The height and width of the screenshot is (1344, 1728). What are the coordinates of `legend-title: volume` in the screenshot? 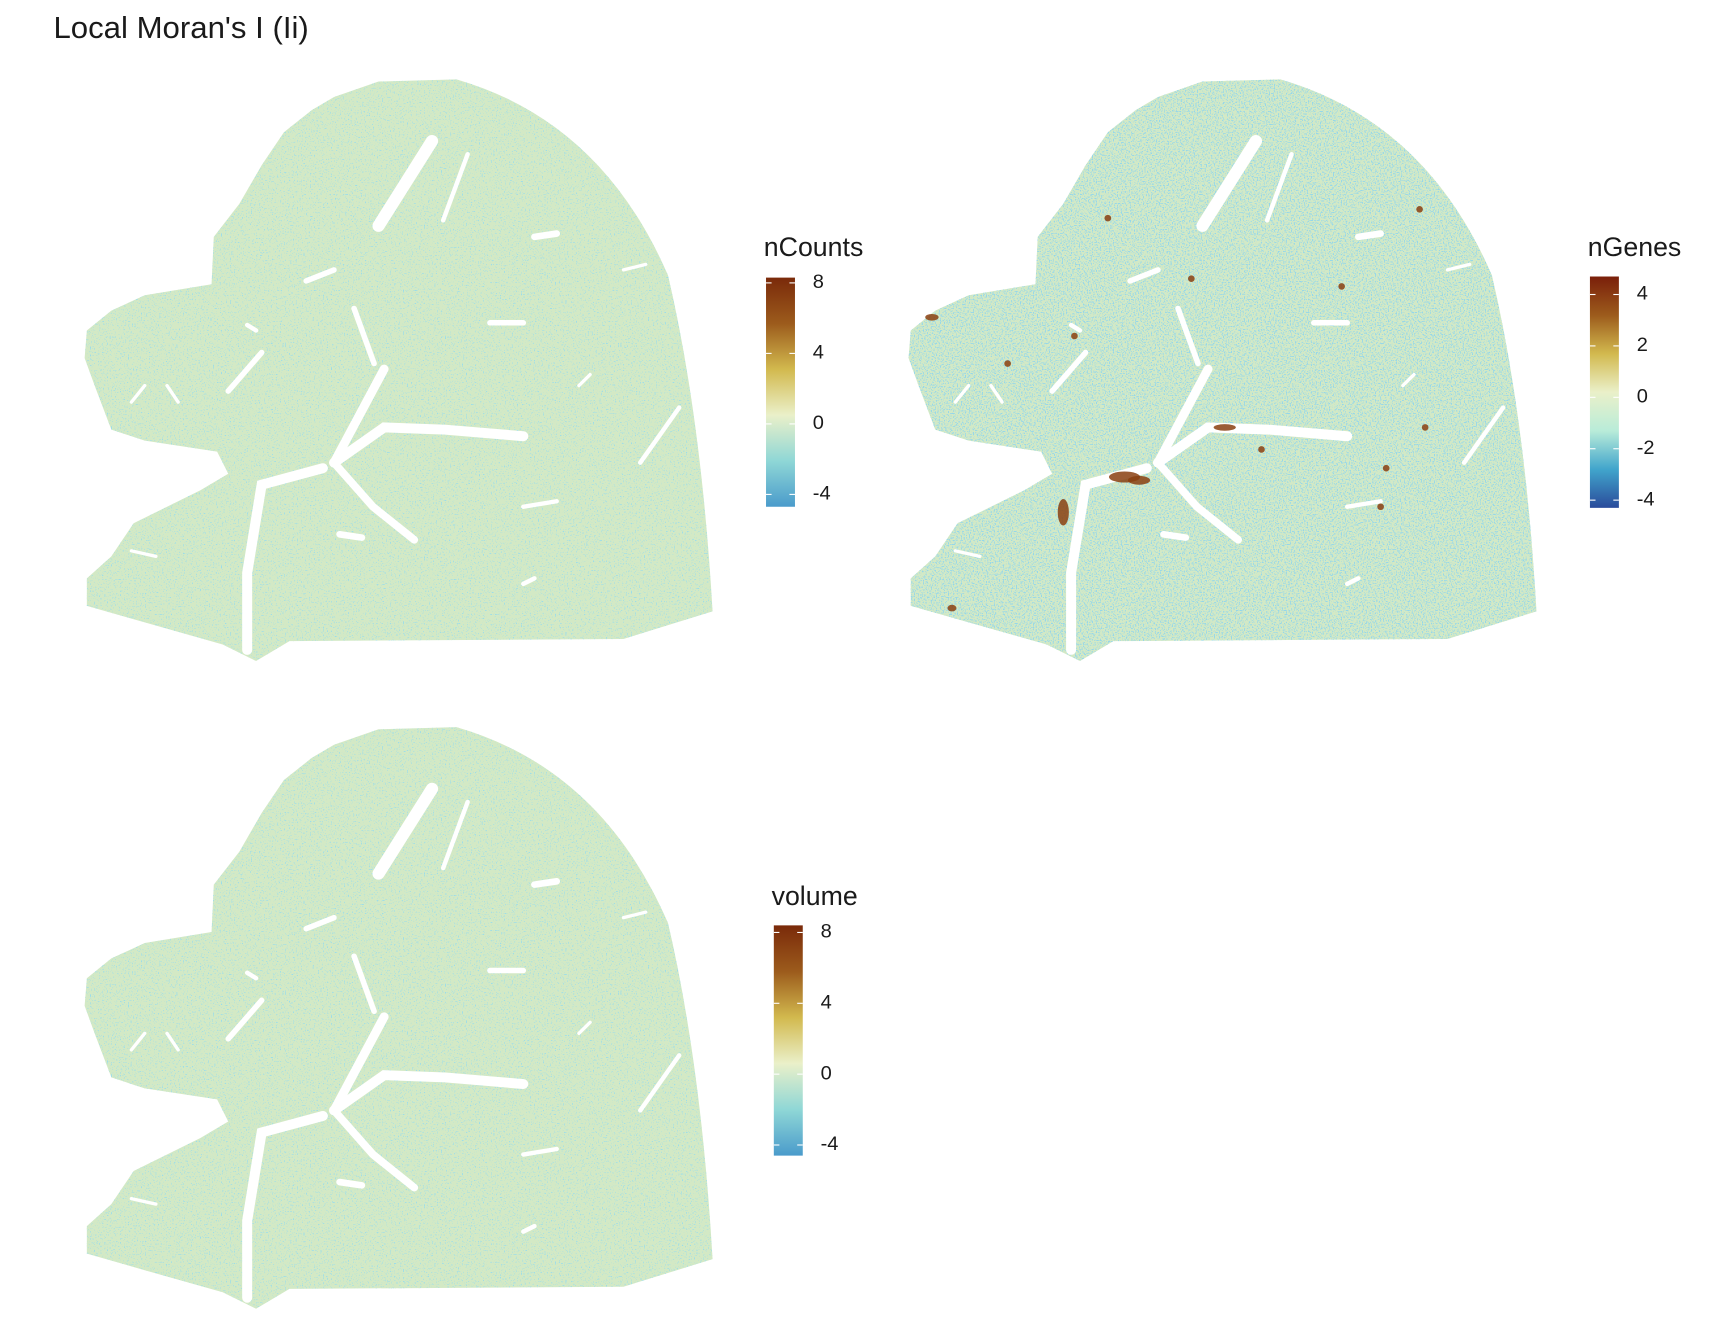 It's located at (815, 896).